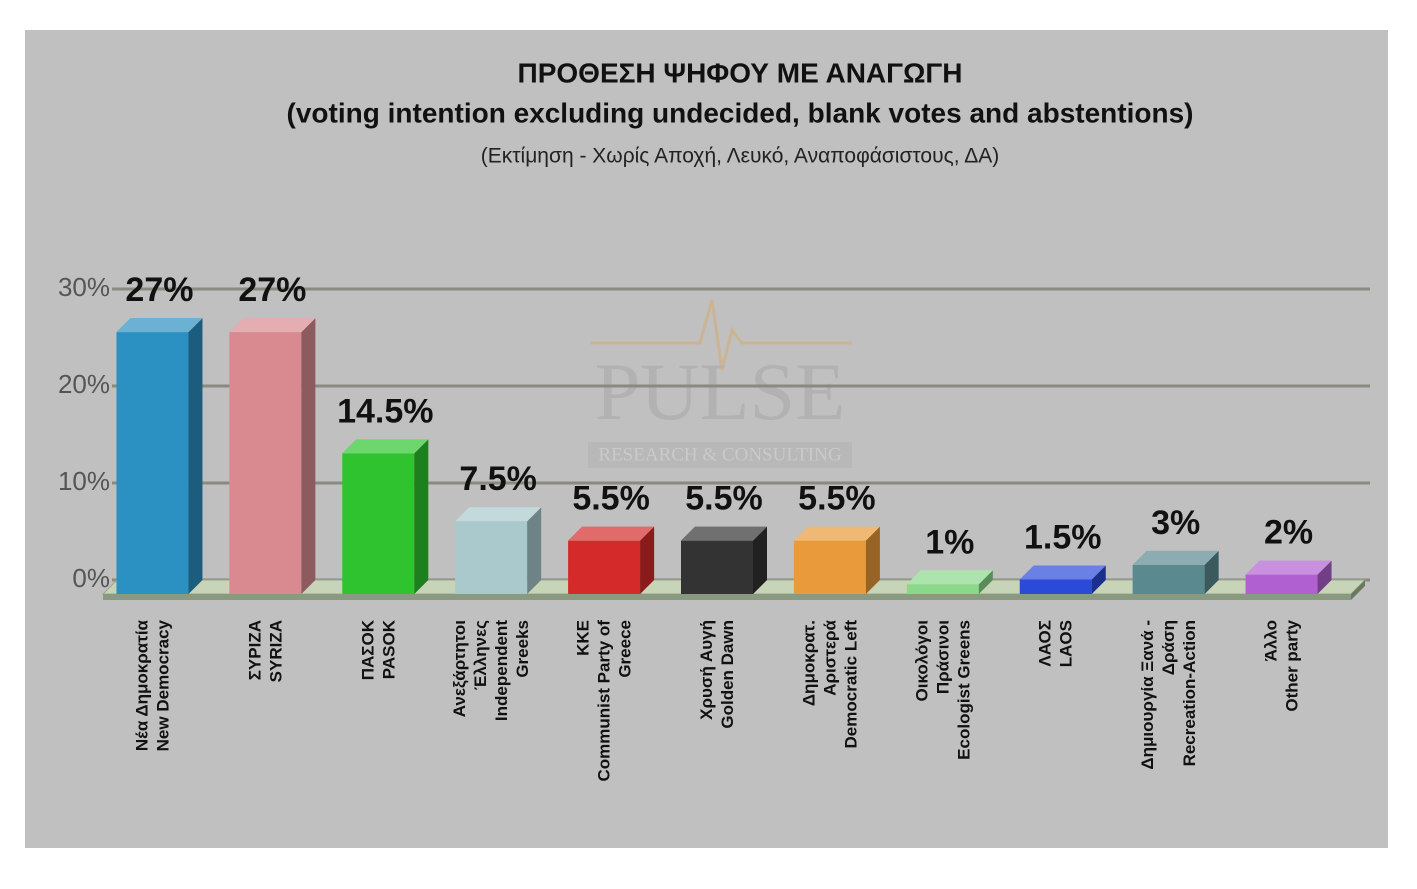  What do you see at coordinates (1189, 693) in the screenshot?
I see `x-tick-label: Recreation-Action` at bounding box center [1189, 693].